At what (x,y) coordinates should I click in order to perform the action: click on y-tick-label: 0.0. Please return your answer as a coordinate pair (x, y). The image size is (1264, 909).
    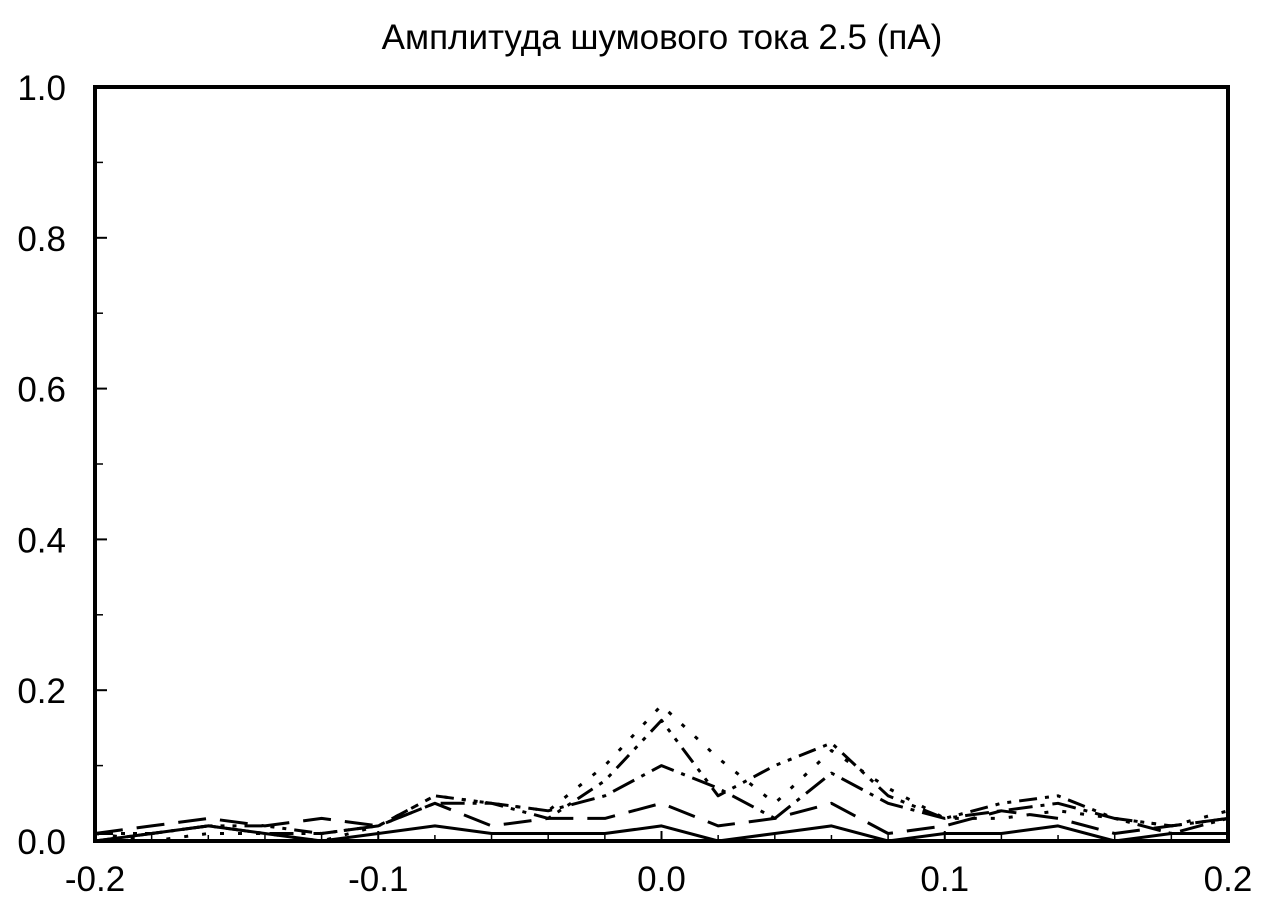
    Looking at the image, I should click on (41, 842).